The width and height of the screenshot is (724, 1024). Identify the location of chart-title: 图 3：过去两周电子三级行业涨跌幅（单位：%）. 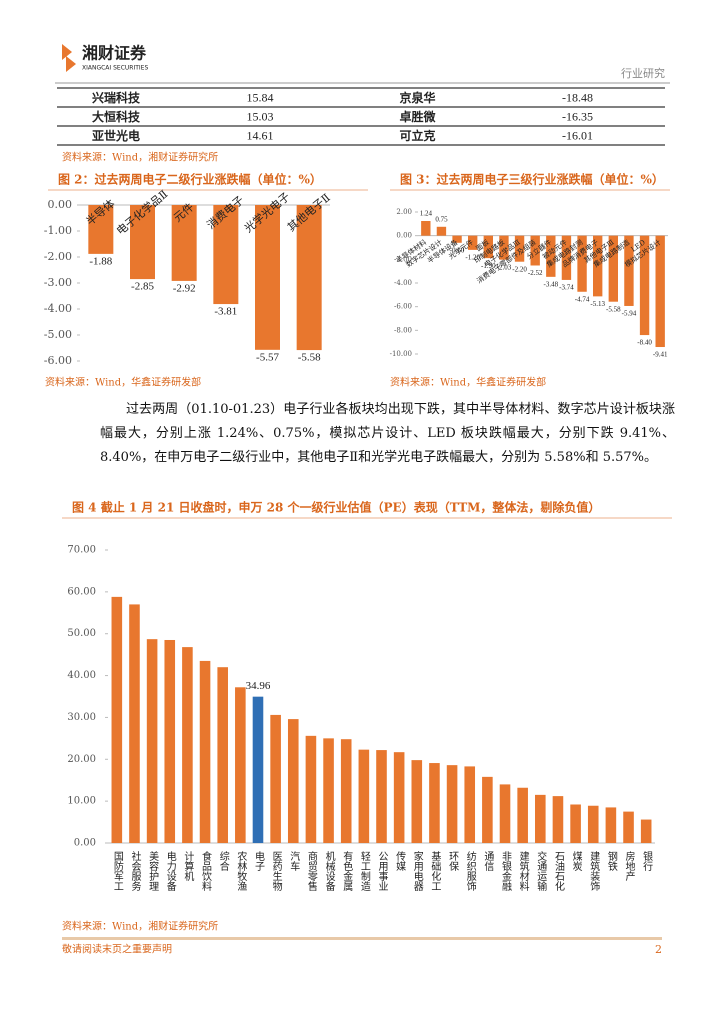
(532, 179).